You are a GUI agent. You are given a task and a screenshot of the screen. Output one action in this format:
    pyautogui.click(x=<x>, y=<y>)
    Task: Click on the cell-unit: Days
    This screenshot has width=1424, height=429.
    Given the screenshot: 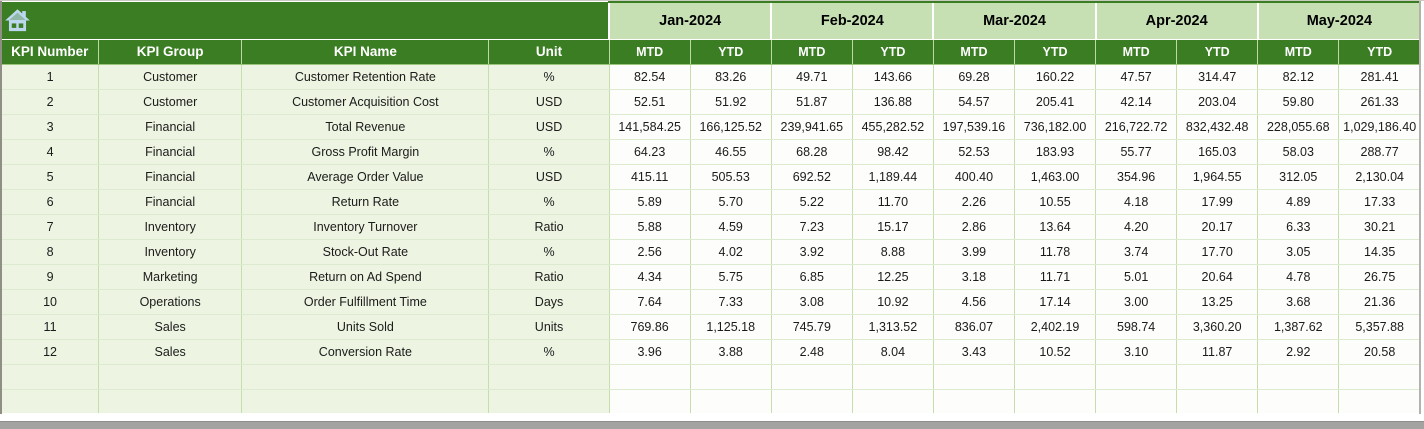 What is the action you would take?
    pyautogui.click(x=549, y=302)
    